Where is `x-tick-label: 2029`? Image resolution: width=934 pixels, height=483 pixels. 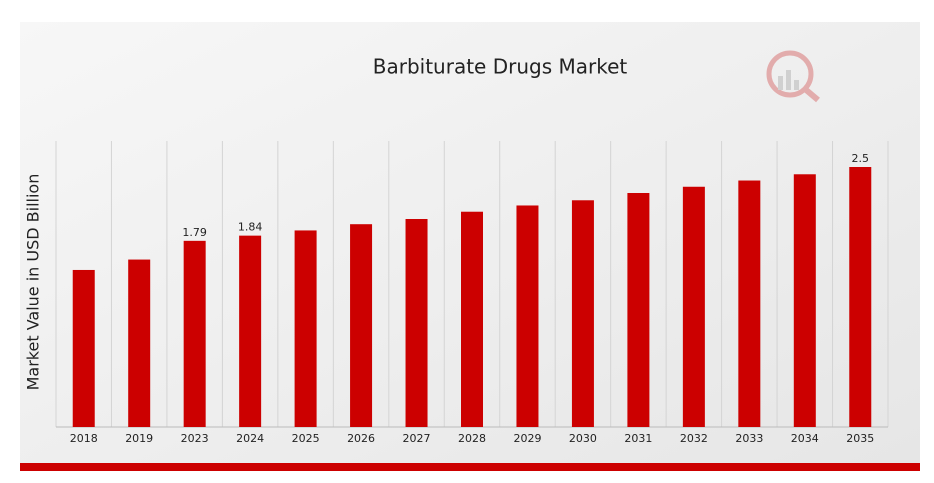
x-tick-label: 2029 is located at coordinates (527, 438).